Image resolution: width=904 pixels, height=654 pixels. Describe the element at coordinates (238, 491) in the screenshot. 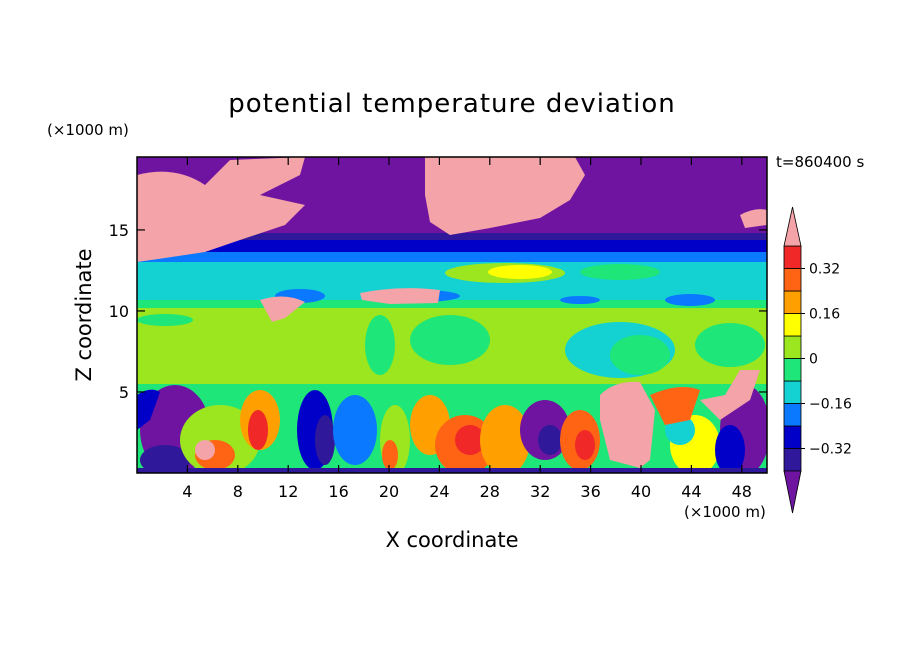

I see `x-tick-label: 8` at that location.